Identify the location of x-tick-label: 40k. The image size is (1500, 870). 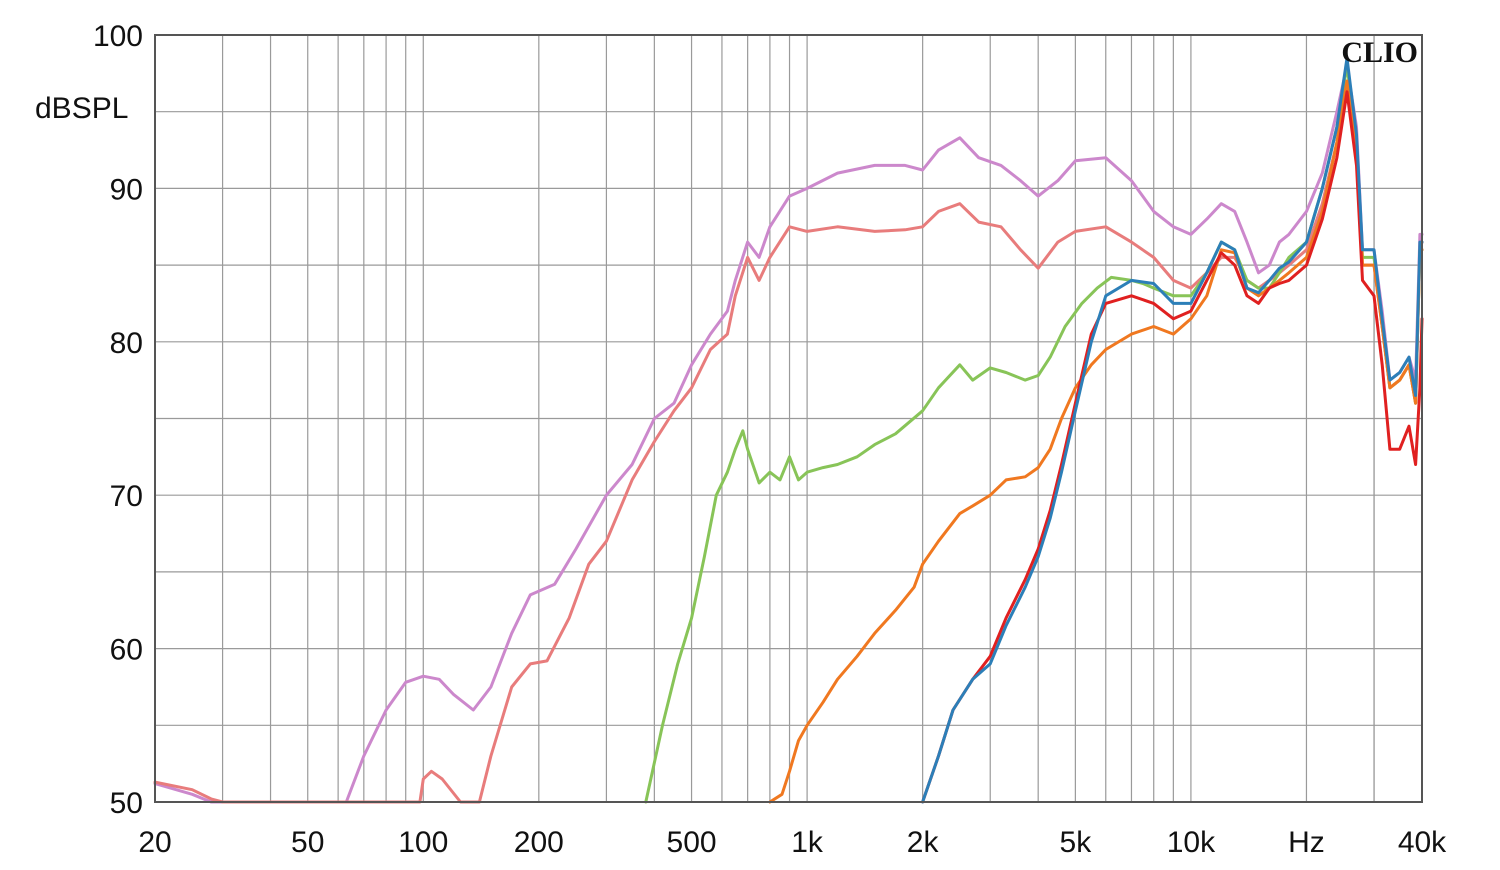
(1422, 842).